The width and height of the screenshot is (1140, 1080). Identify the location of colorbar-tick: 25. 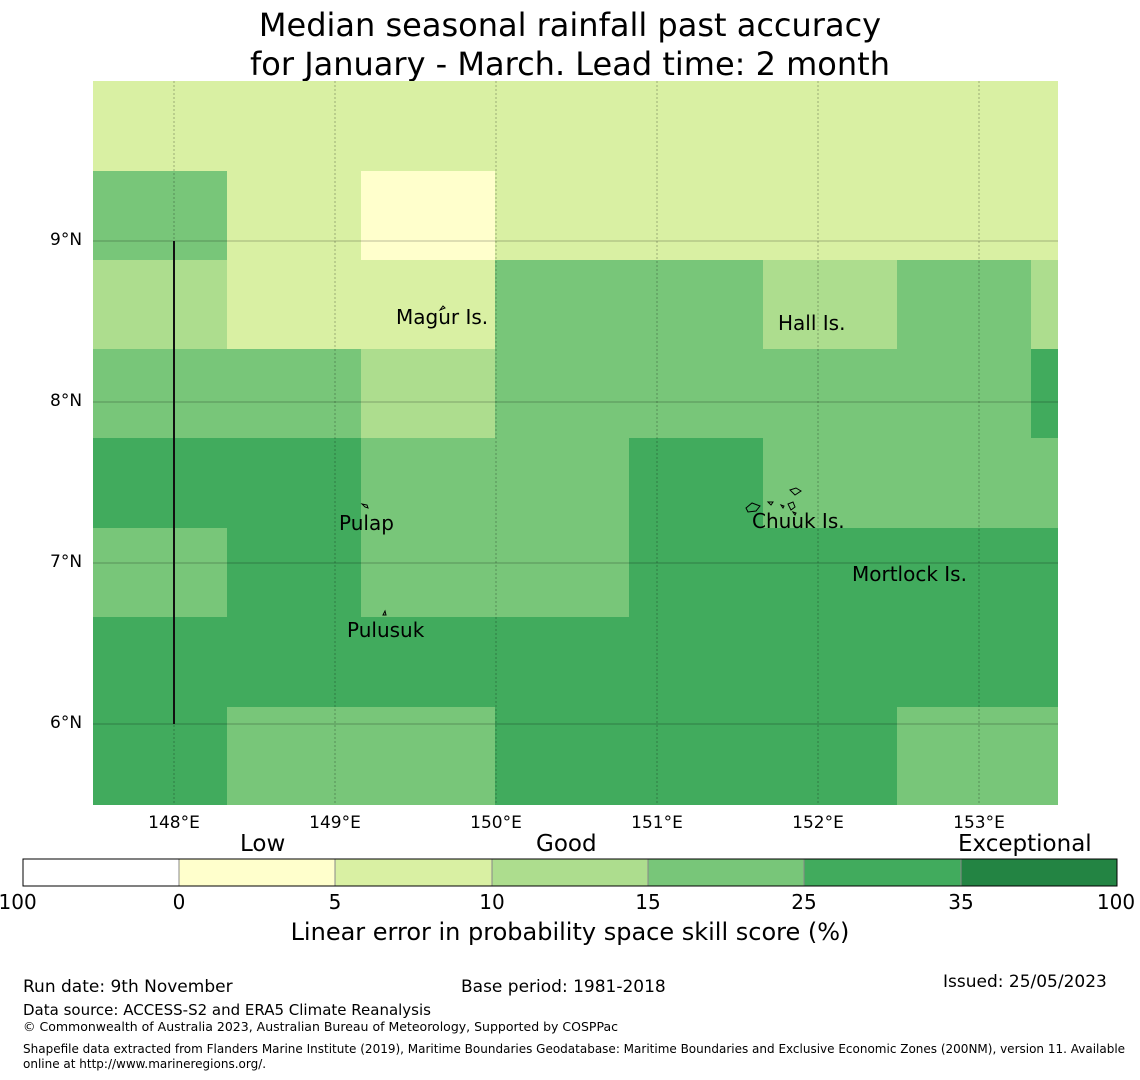
(804, 902).